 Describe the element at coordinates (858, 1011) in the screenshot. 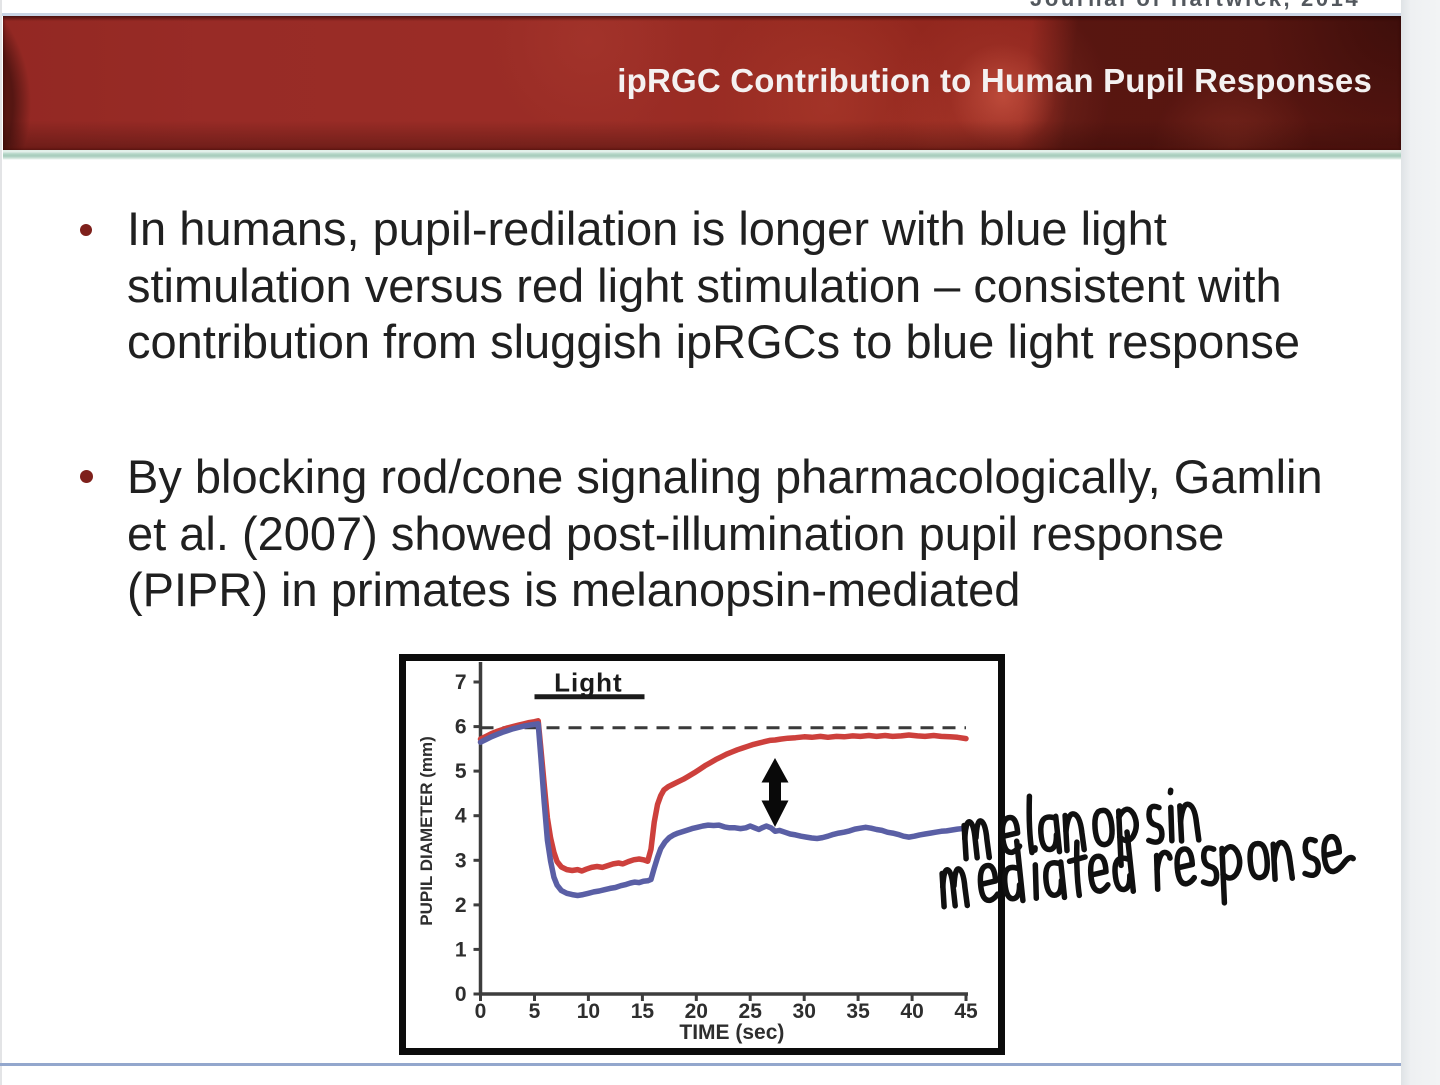

I see `svg-text: 35` at that location.